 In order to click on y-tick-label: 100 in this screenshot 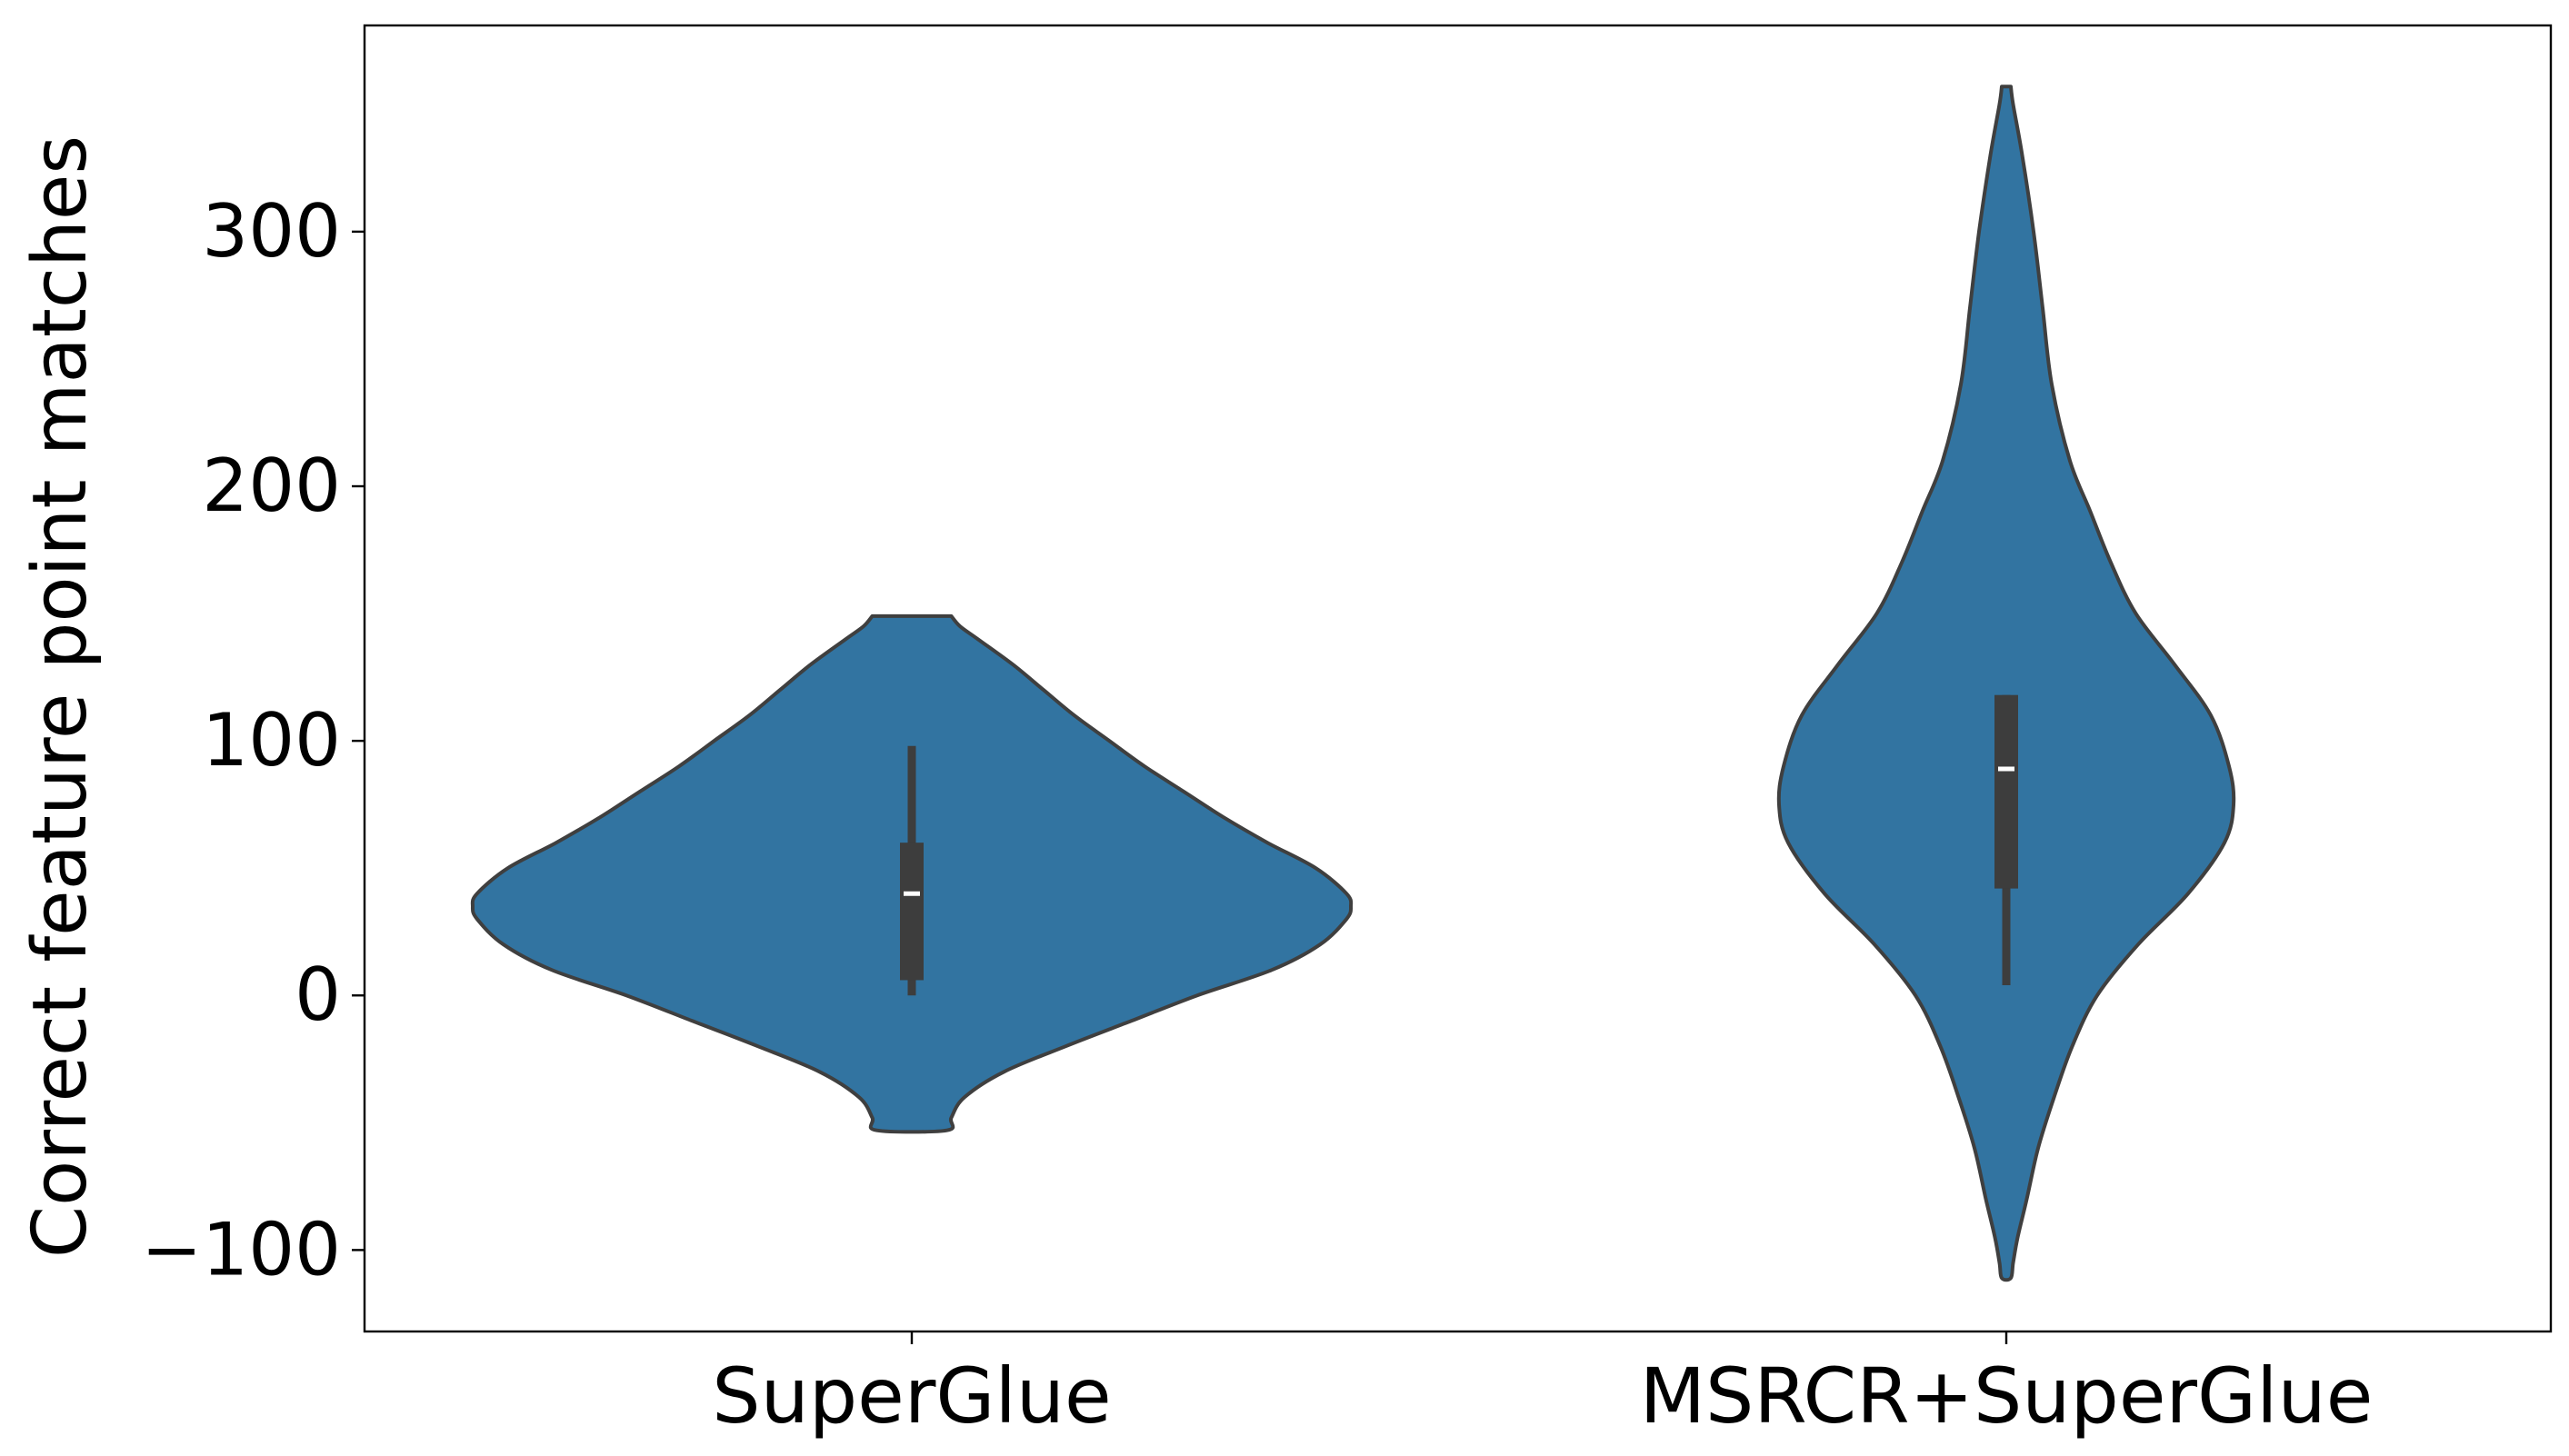, I will do `click(271, 741)`.